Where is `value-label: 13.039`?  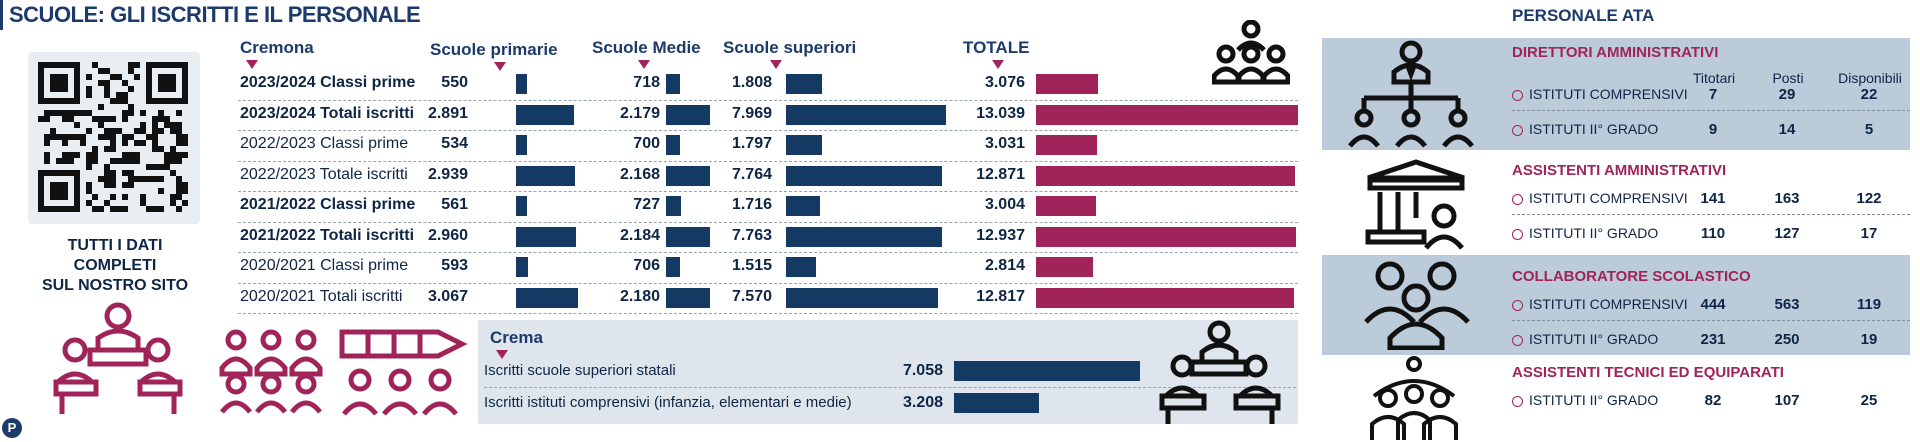
value-label: 13.039 is located at coordinates (1000, 113).